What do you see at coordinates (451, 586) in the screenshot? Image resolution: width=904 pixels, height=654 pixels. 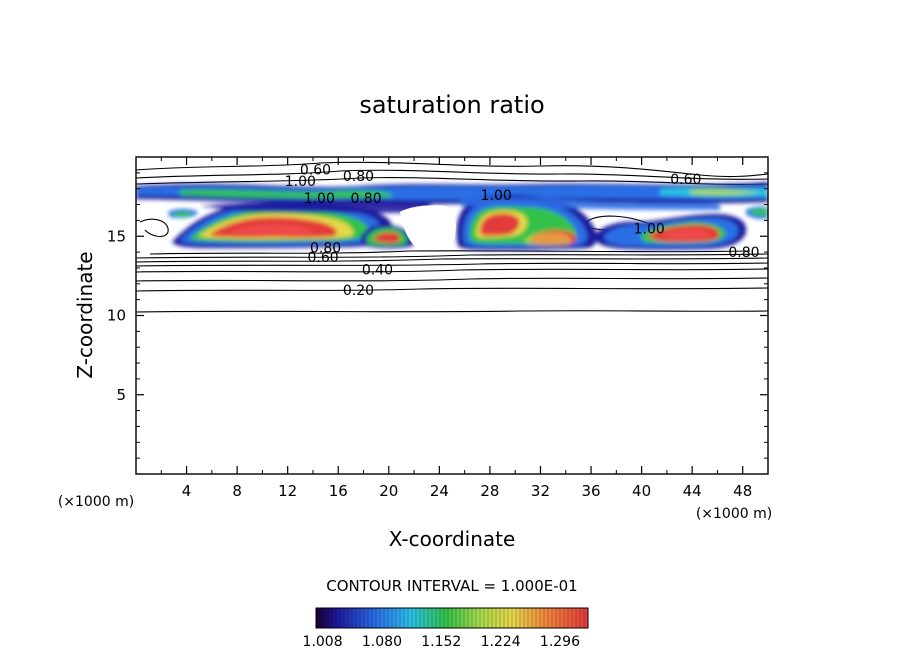 I see `contour-interval-label: CONTOUR INTERVAL = 1.000E-01` at bounding box center [451, 586].